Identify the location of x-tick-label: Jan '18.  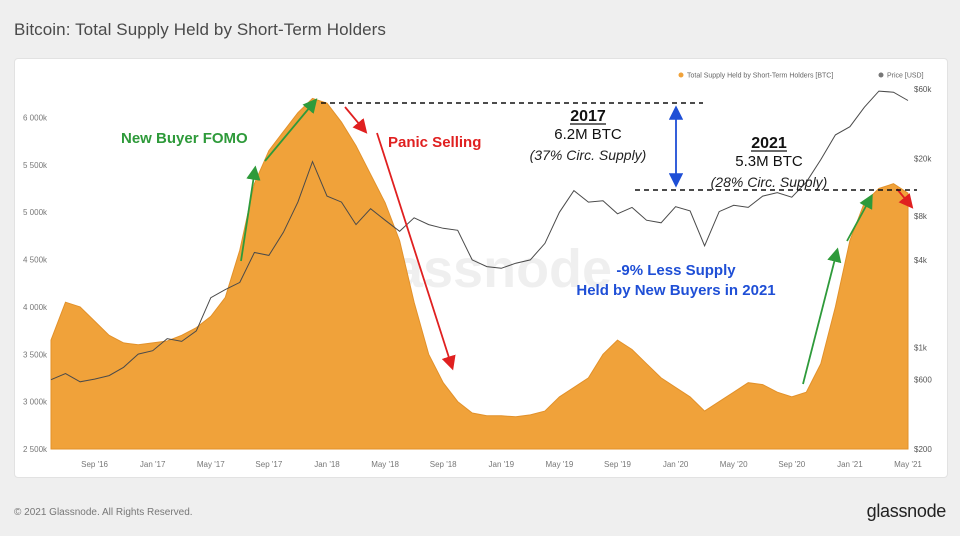
(327, 464).